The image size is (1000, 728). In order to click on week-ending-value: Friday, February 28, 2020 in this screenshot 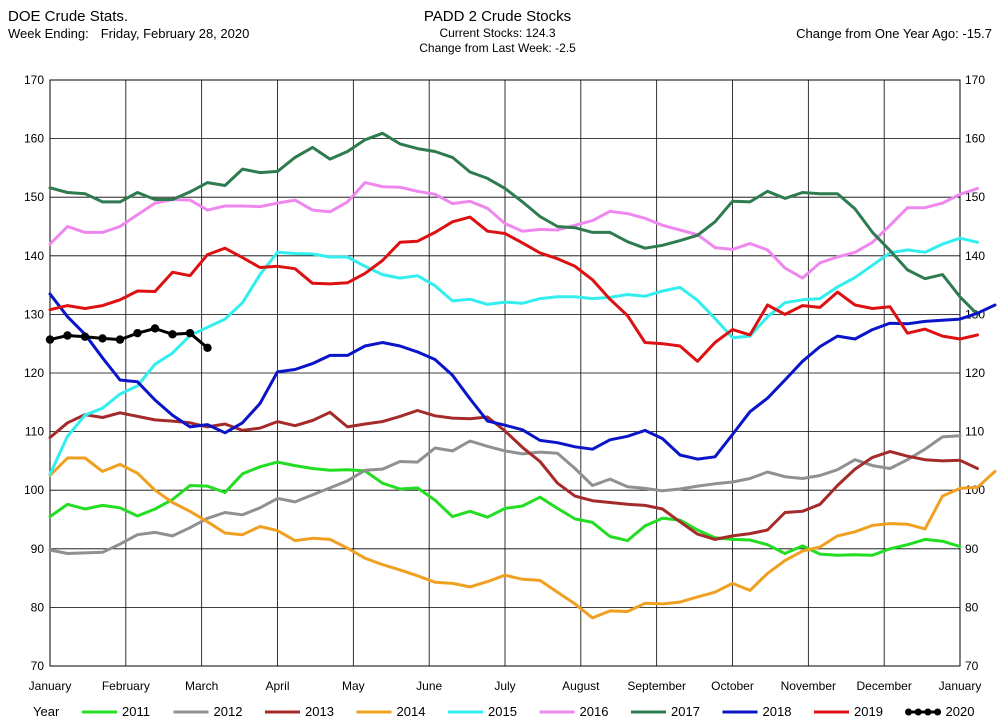, I will do `click(175, 33)`.